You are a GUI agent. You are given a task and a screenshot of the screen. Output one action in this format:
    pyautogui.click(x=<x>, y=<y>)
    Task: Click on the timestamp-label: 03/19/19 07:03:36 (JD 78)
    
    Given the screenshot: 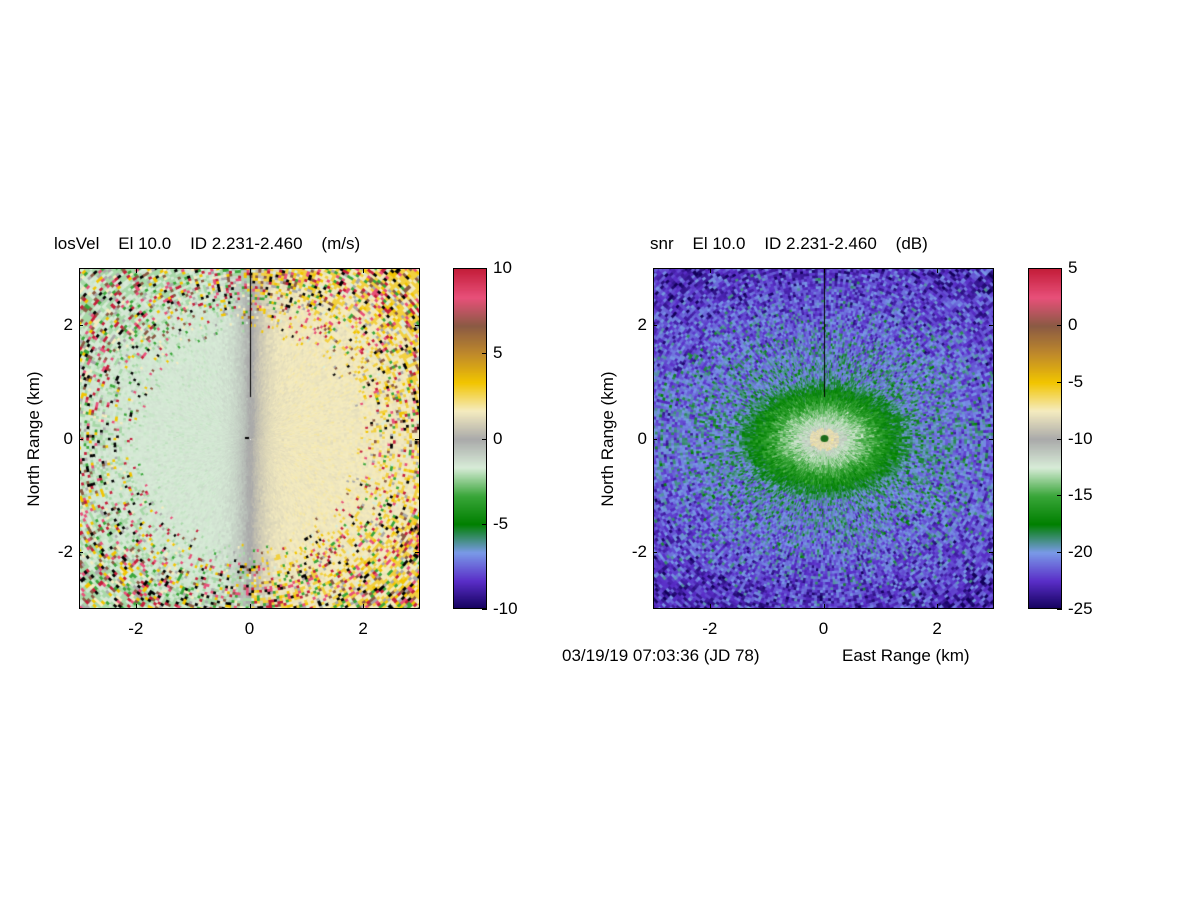 What is the action you would take?
    pyautogui.click(x=661, y=655)
    